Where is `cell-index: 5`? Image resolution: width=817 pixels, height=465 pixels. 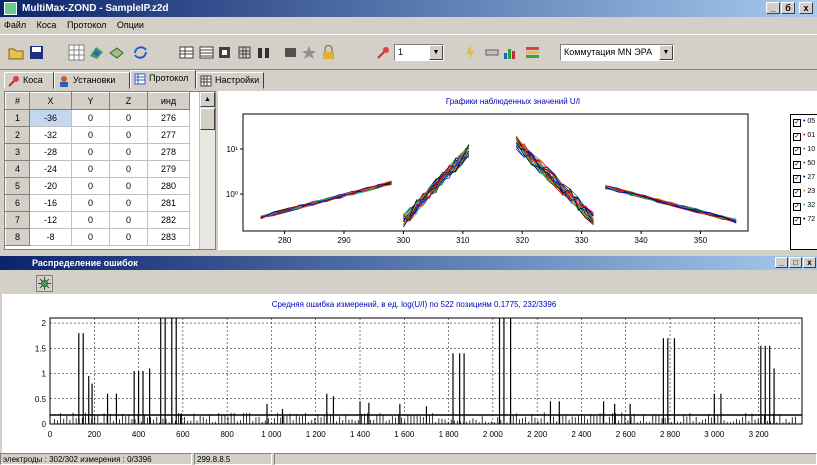
cell-index: 5 is located at coordinates (17, 186).